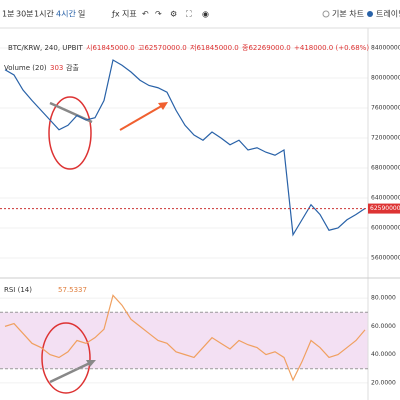  What do you see at coordinates (44, 14) in the screenshot?
I see `interval: 1시간` at bounding box center [44, 14].